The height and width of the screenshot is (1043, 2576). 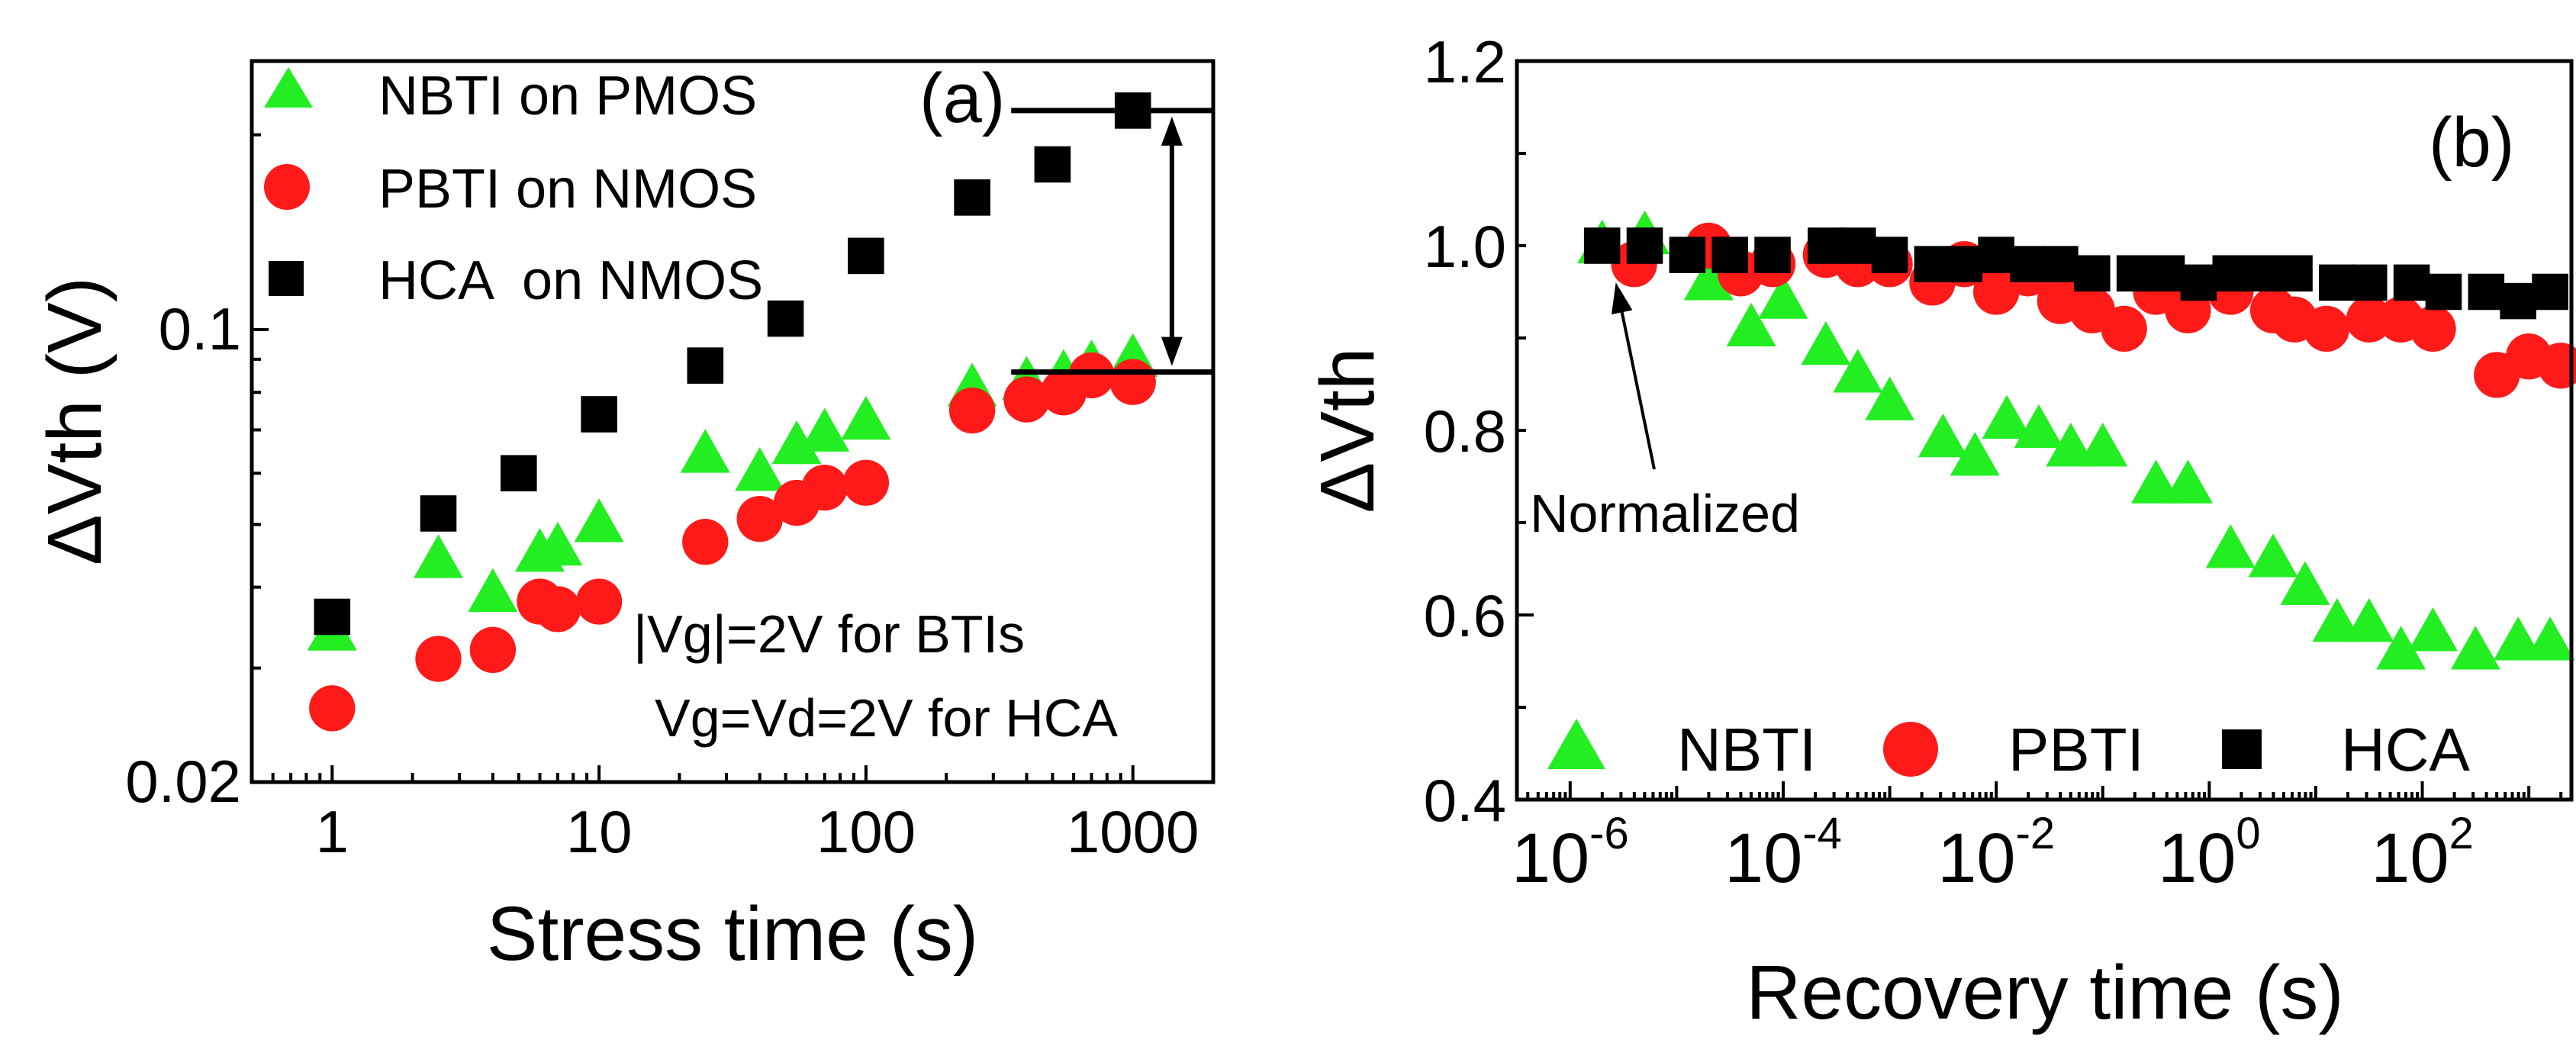 I want to click on y-tick-label: 0.6, so click(x=1465, y=616).